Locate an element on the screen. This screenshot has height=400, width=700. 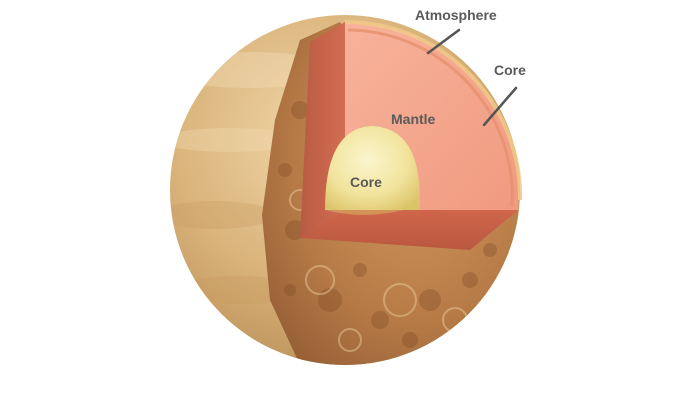
outer-layer-label: Core is located at coordinates (510, 70).